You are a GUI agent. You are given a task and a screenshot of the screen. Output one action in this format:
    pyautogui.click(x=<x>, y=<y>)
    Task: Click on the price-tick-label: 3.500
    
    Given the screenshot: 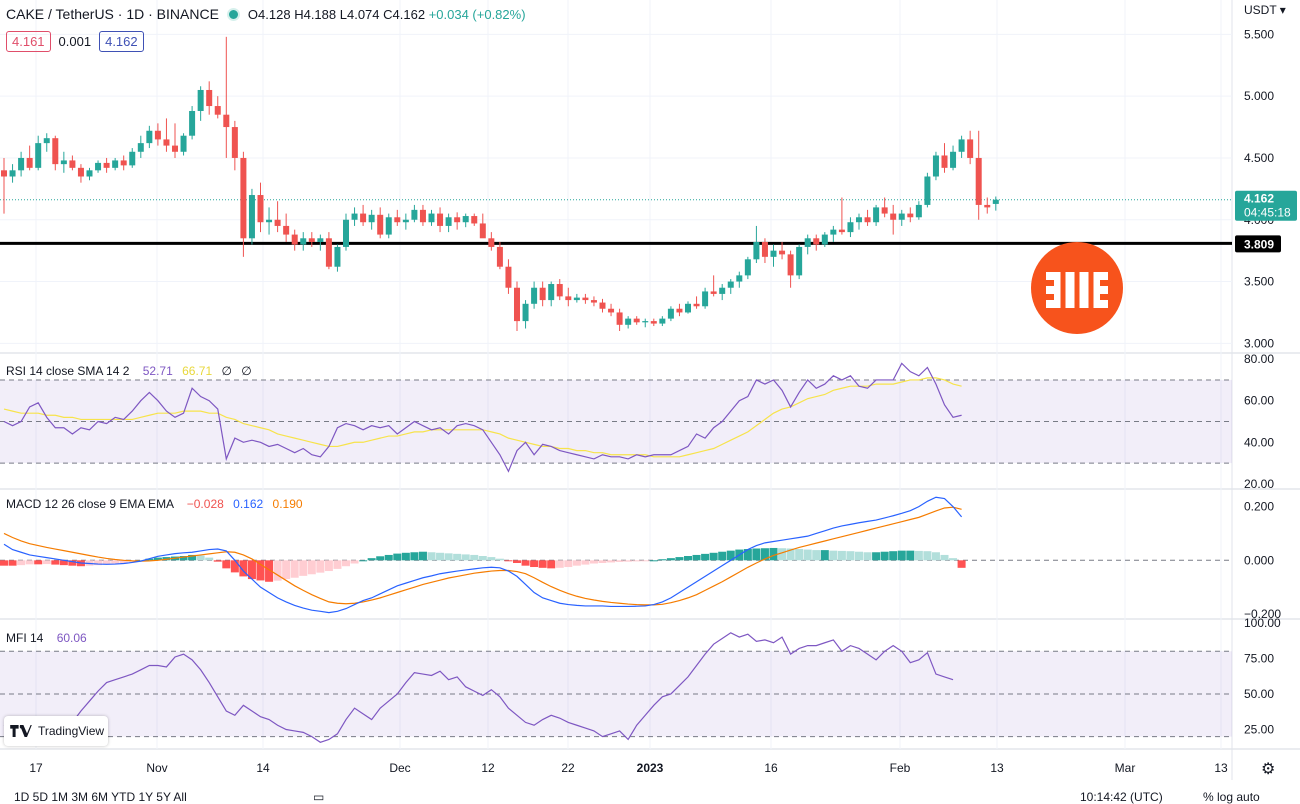 What is the action you would take?
    pyautogui.click(x=1259, y=282)
    